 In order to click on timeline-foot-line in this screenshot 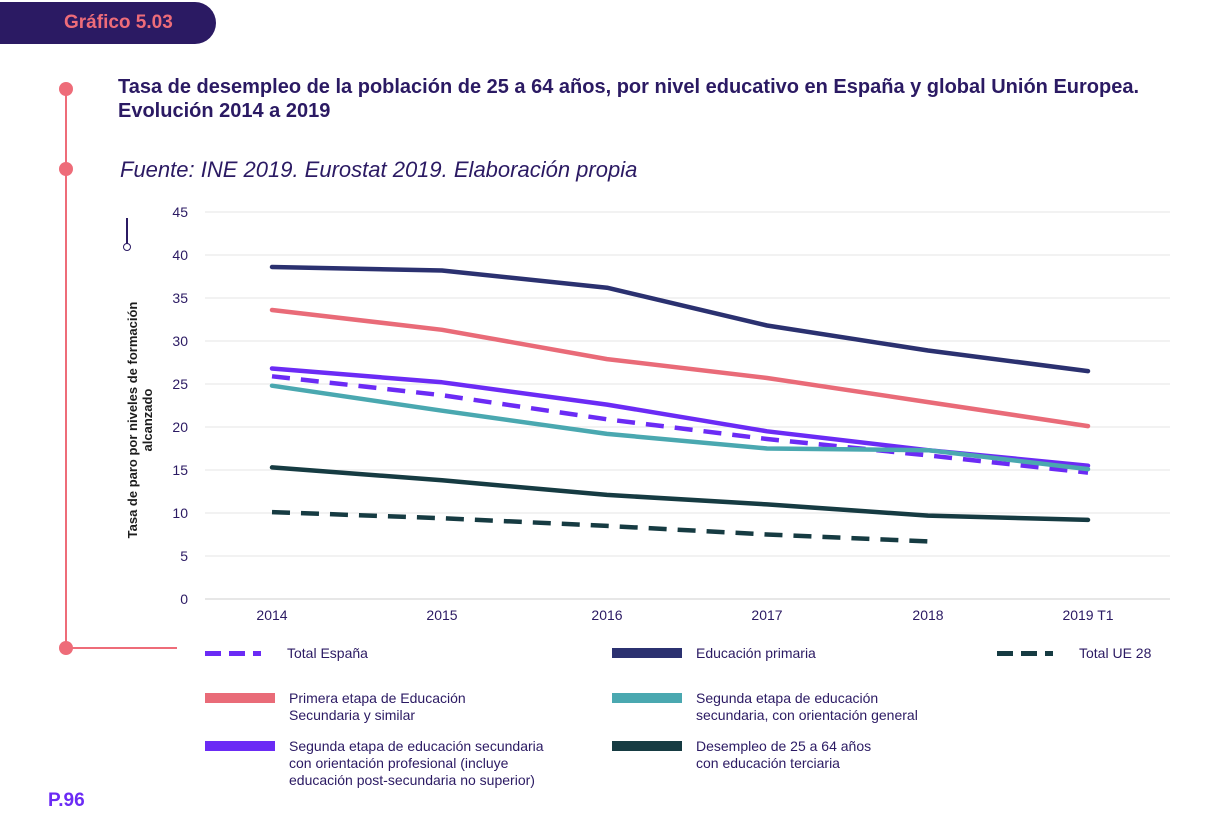, I will do `click(121, 648)`.